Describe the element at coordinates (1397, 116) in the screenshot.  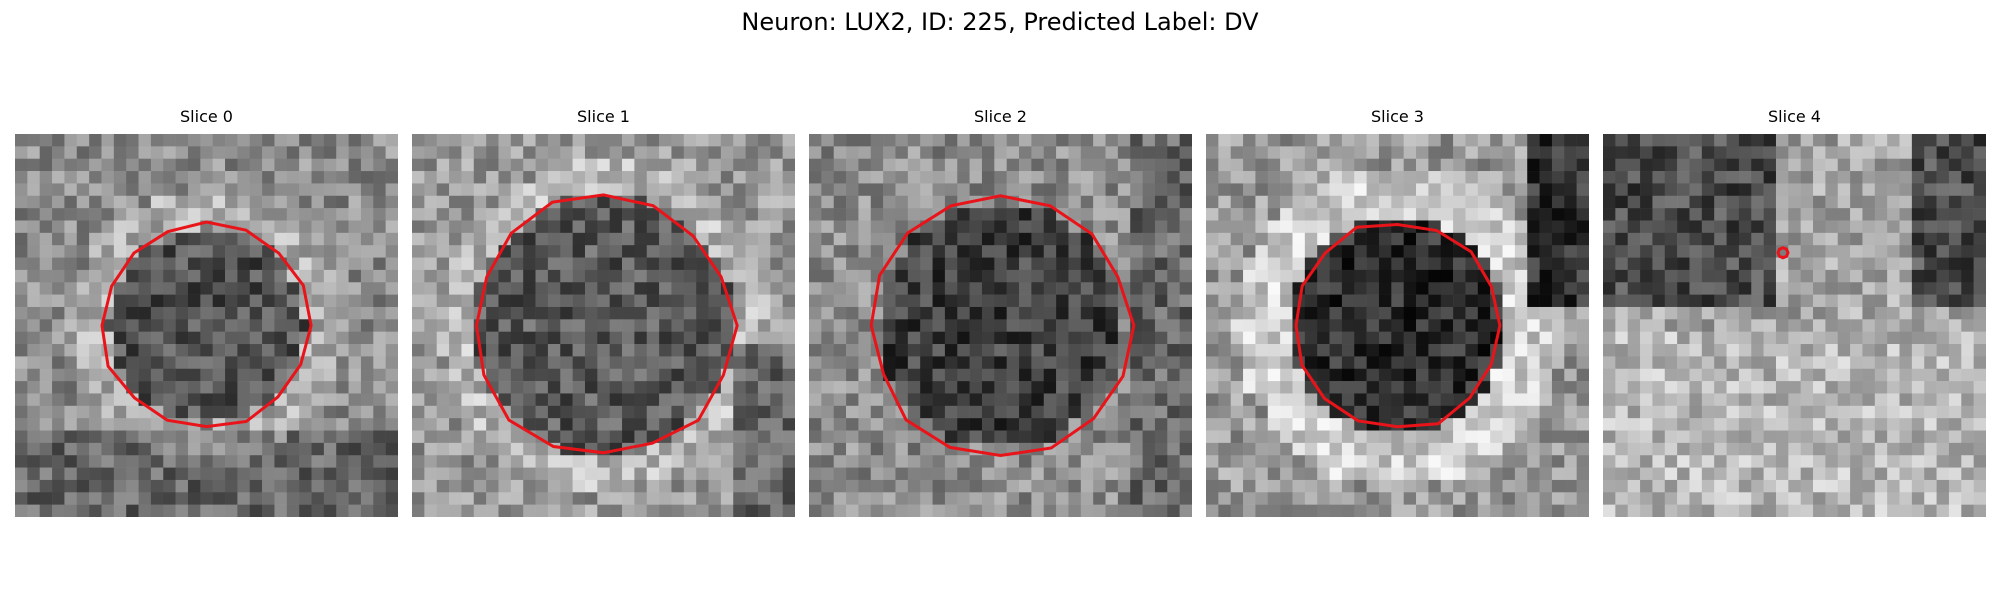
I see `slice-title: Slice 3` at that location.